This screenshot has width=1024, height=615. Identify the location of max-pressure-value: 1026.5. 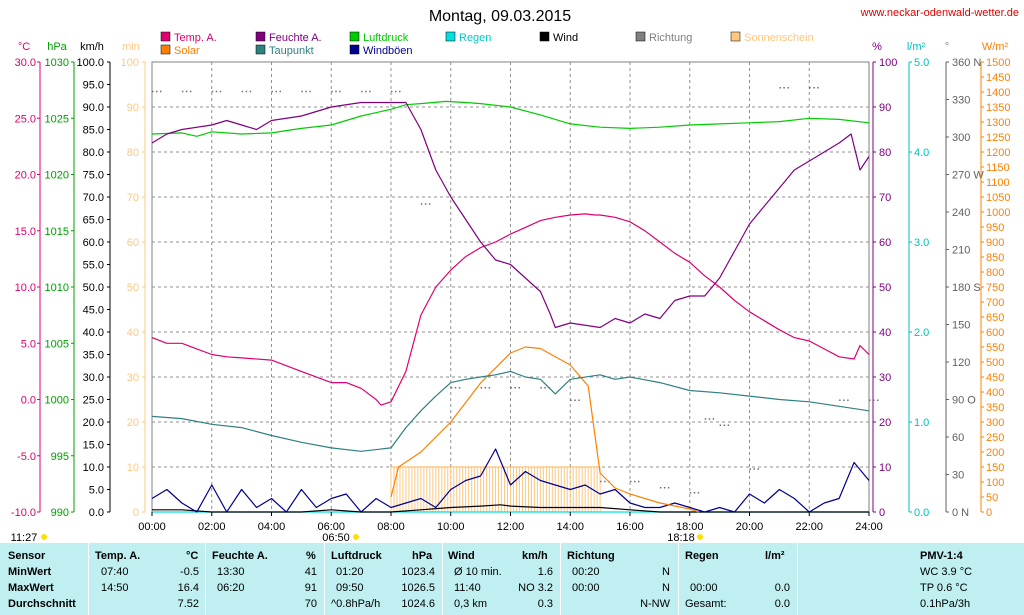
(418, 588).